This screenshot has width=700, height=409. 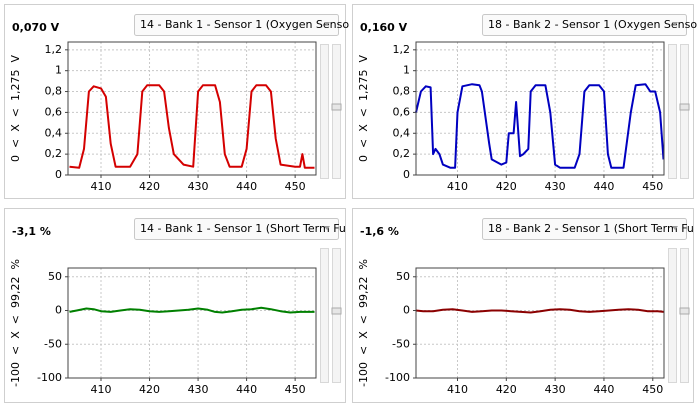 What do you see at coordinates (592, 24) in the screenshot?
I see `sensor-dropdown-text: 18 - Bank 2 - Sensor 1 (Oxygen Senso` at bounding box center [592, 24].